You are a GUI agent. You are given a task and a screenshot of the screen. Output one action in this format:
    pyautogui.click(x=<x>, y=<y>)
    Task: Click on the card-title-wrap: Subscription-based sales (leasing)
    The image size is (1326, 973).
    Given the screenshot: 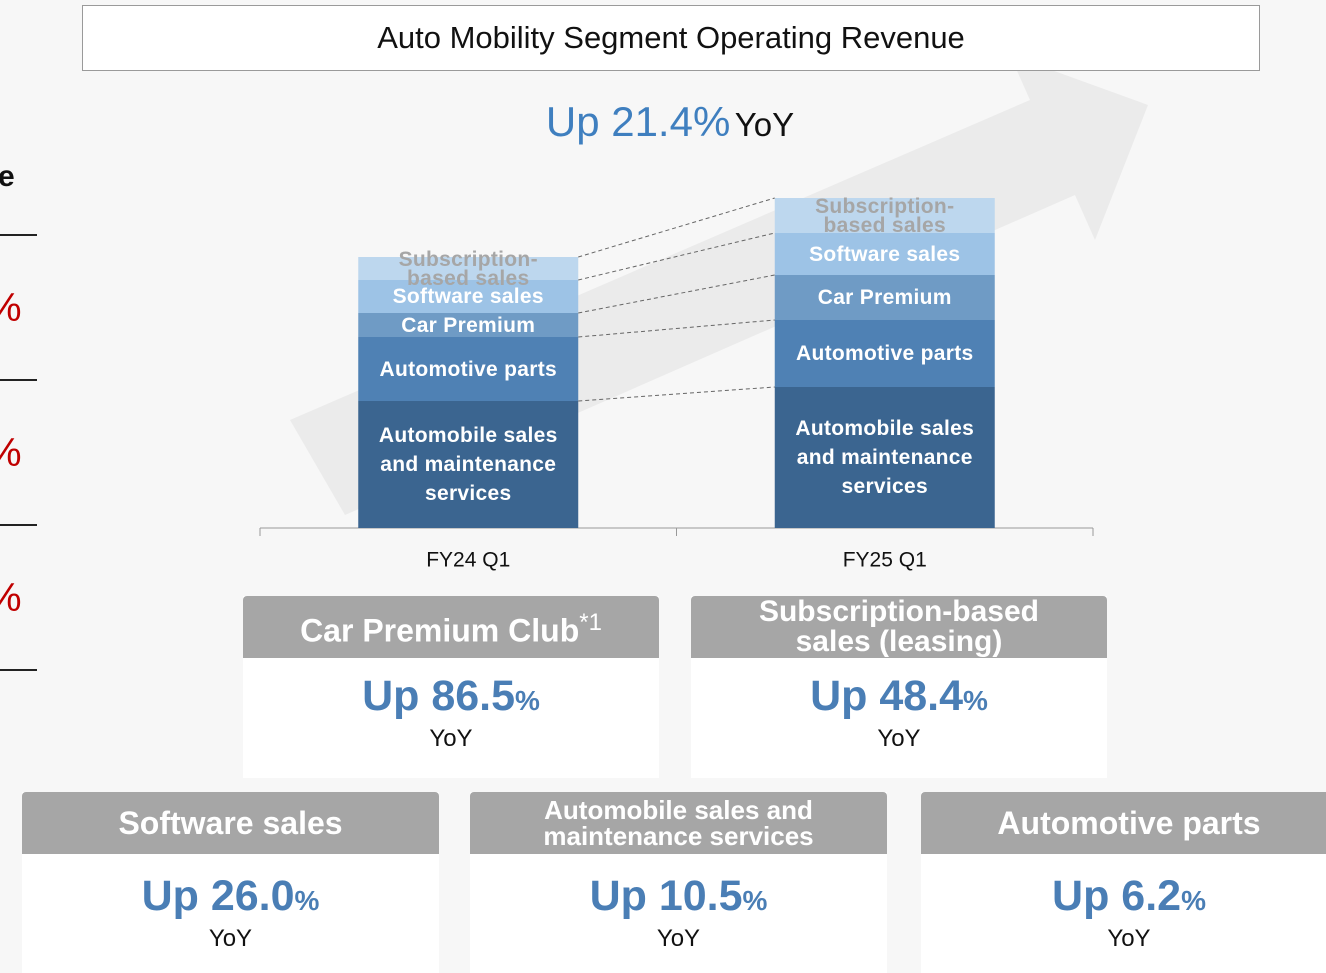 What is the action you would take?
    pyautogui.click(x=899, y=627)
    